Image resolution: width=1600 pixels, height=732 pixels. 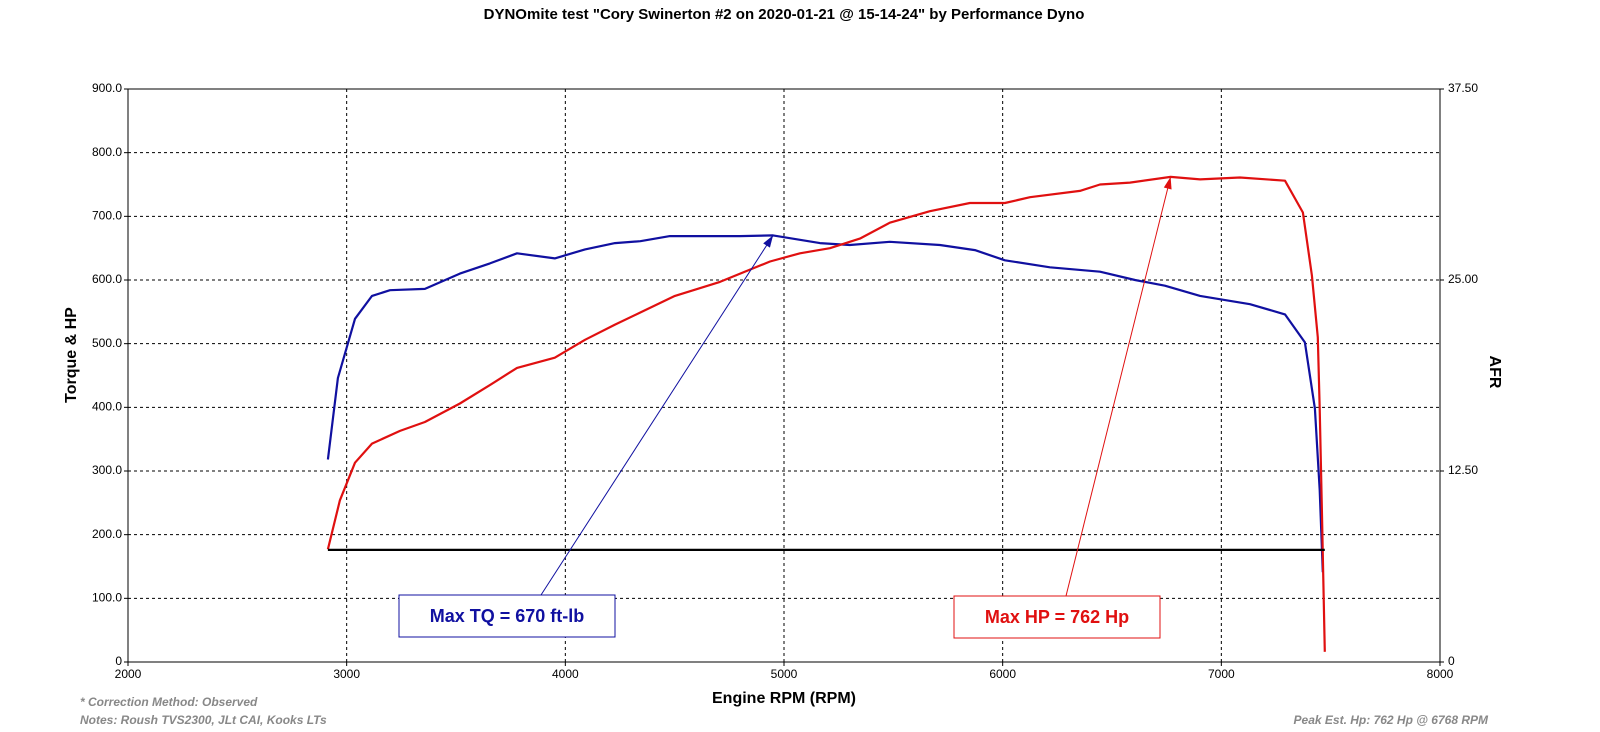 I want to click on y-tick-label: 600.0, so click(x=107, y=279).